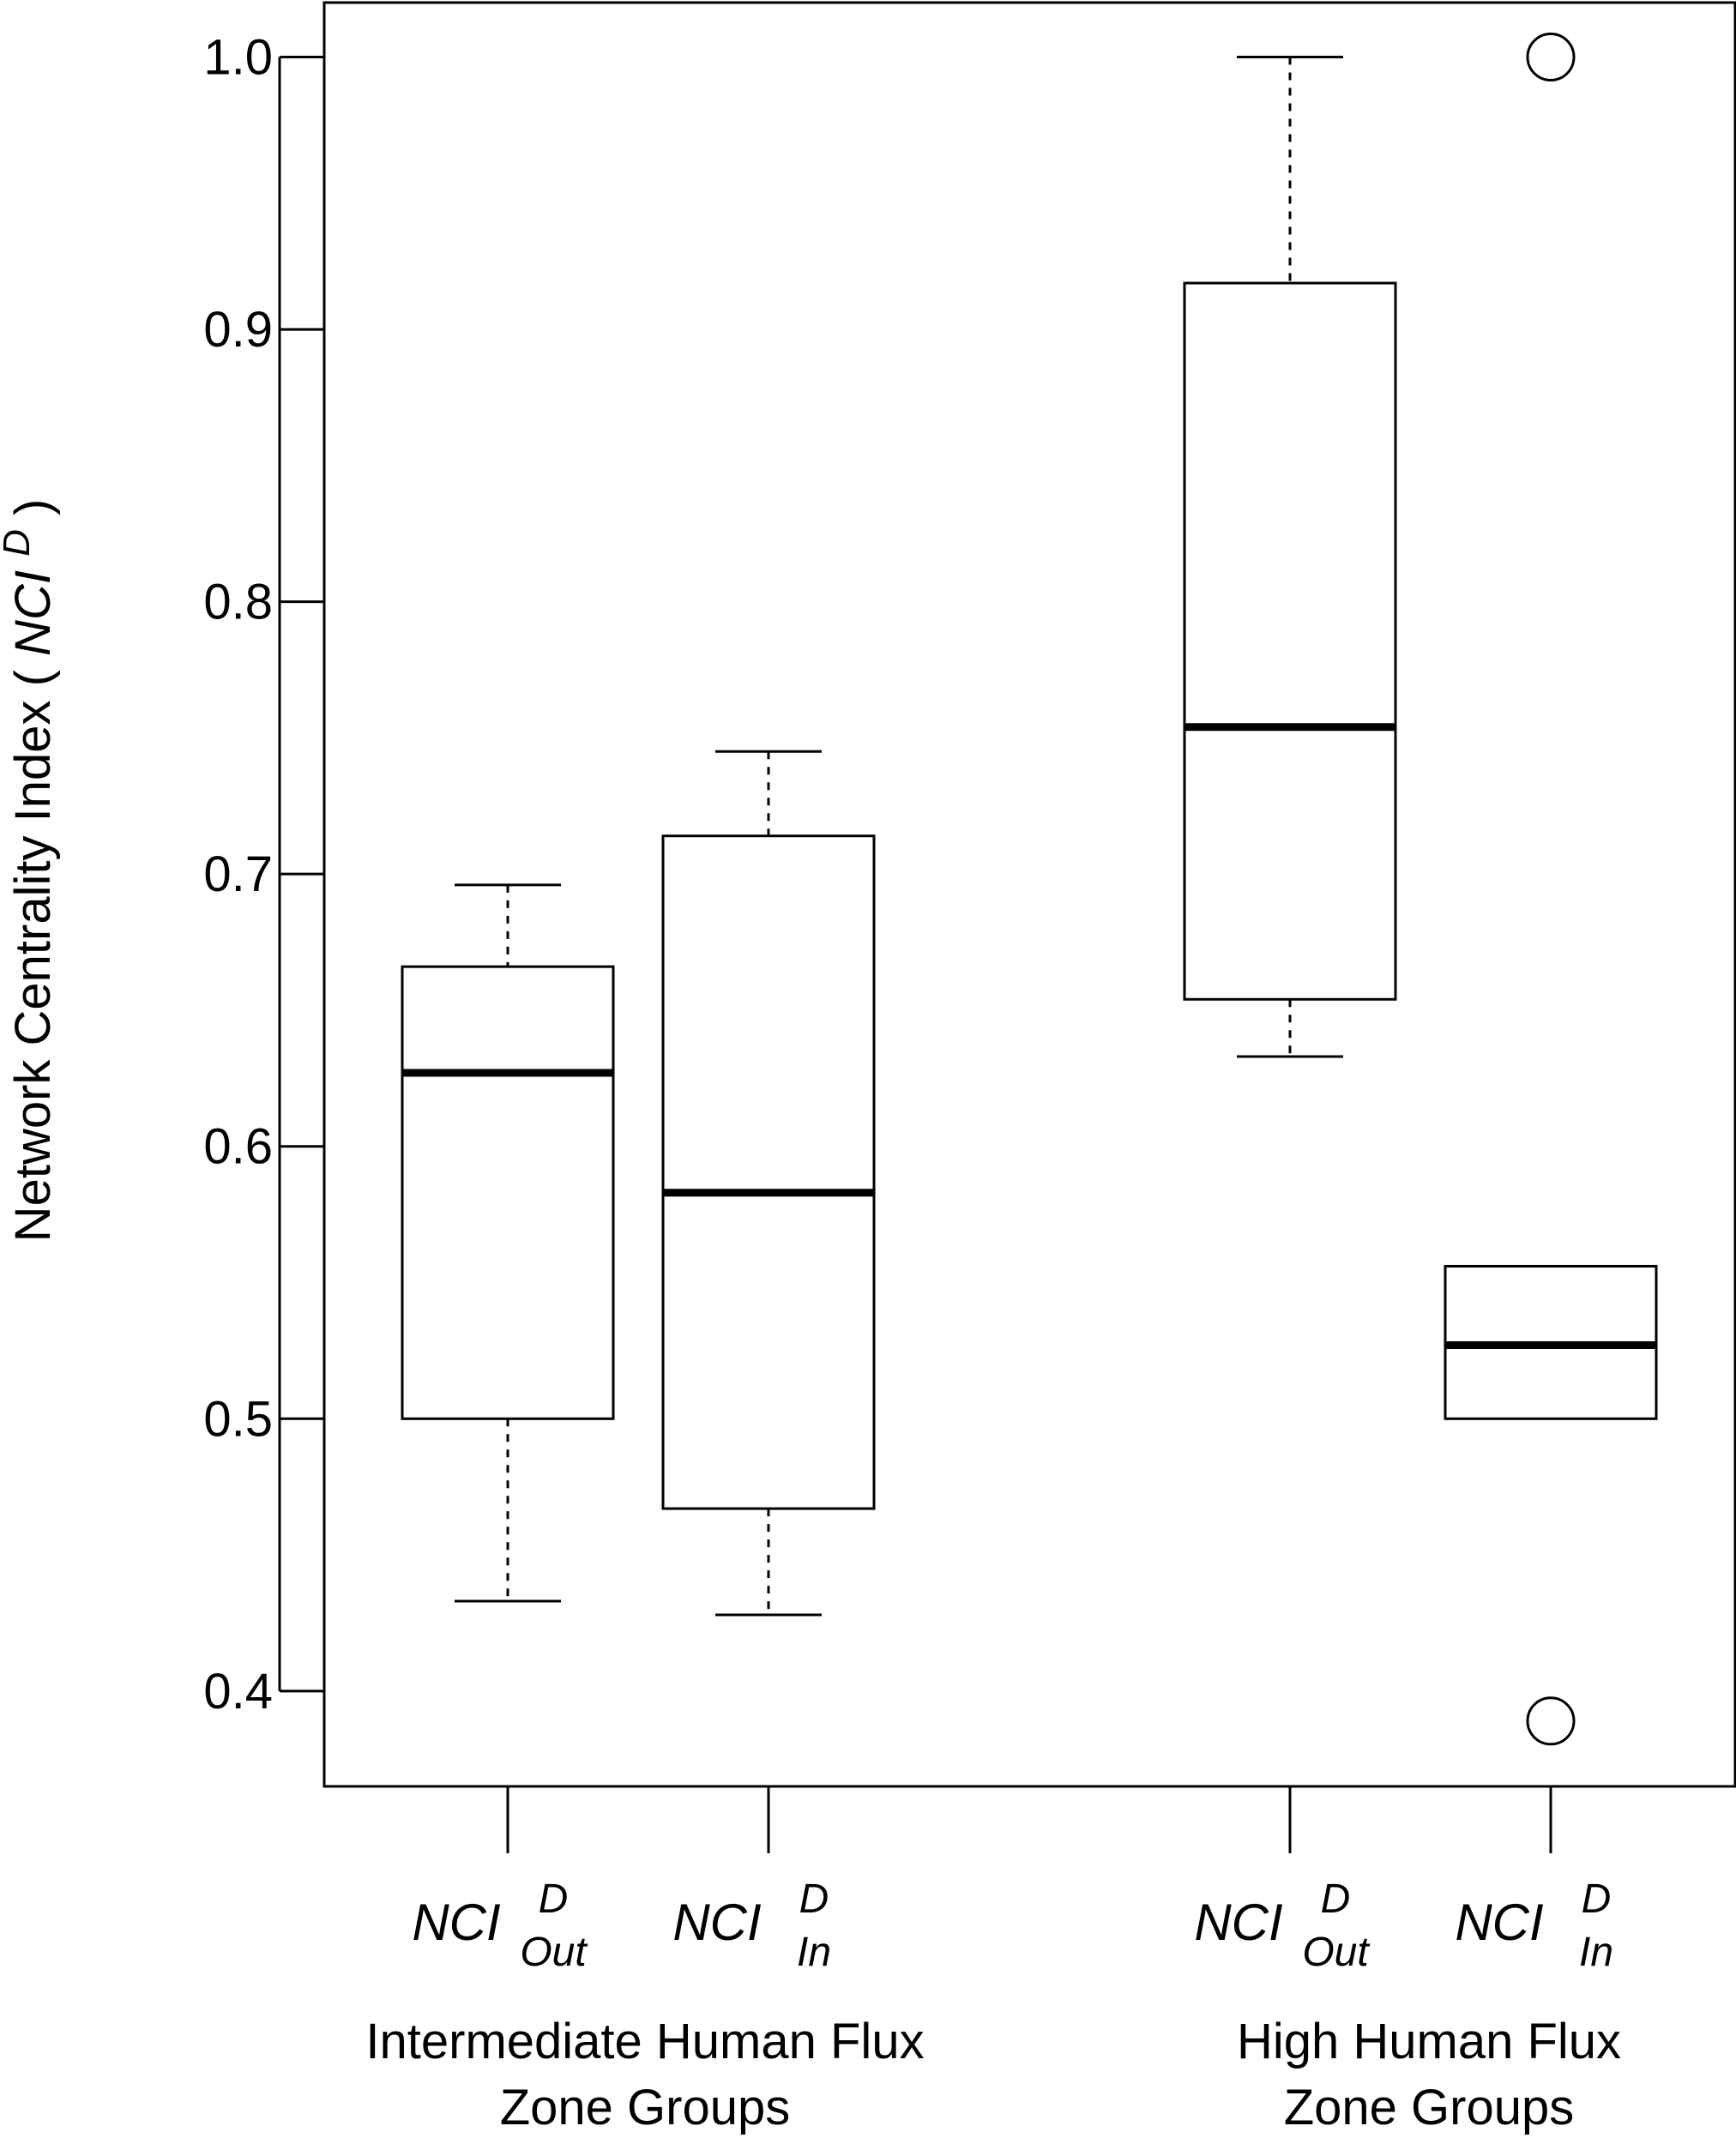 This screenshot has width=1736, height=2144. What do you see at coordinates (1336, 1952) in the screenshot?
I see `x-tick-label-2-sub: Out` at bounding box center [1336, 1952].